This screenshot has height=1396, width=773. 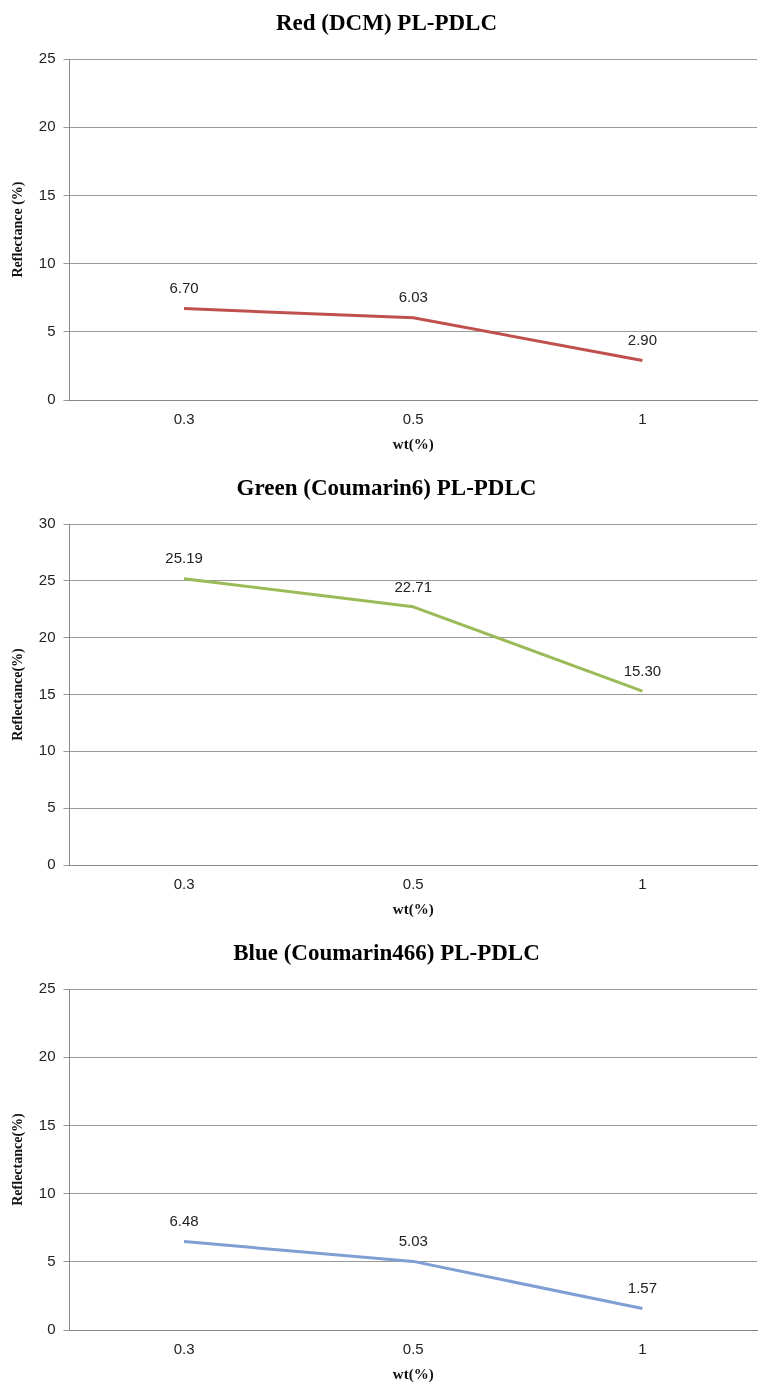 I want to click on y-axis-title: Reflectance (%), so click(x=18, y=229).